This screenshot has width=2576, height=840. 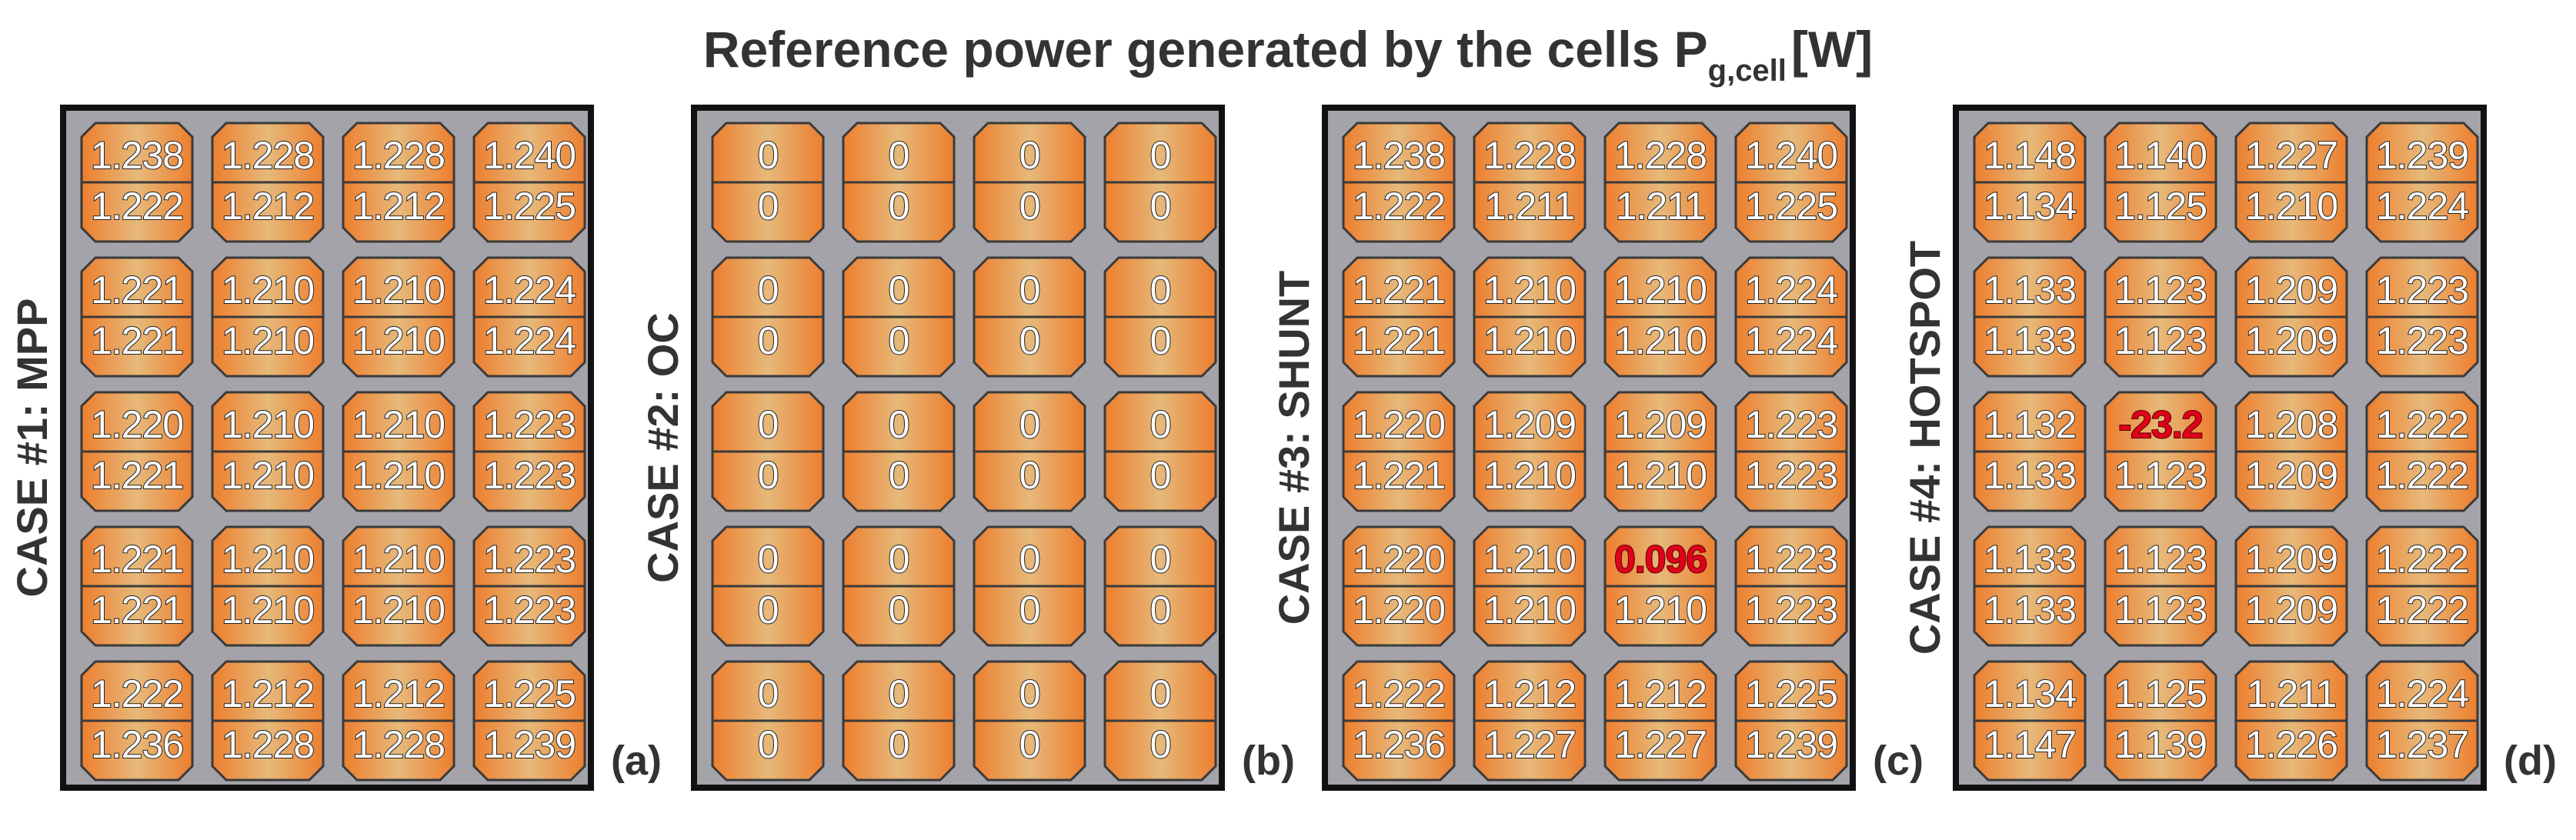 I want to click on solar-cell: 1.220 1.221, so click(x=1399, y=452).